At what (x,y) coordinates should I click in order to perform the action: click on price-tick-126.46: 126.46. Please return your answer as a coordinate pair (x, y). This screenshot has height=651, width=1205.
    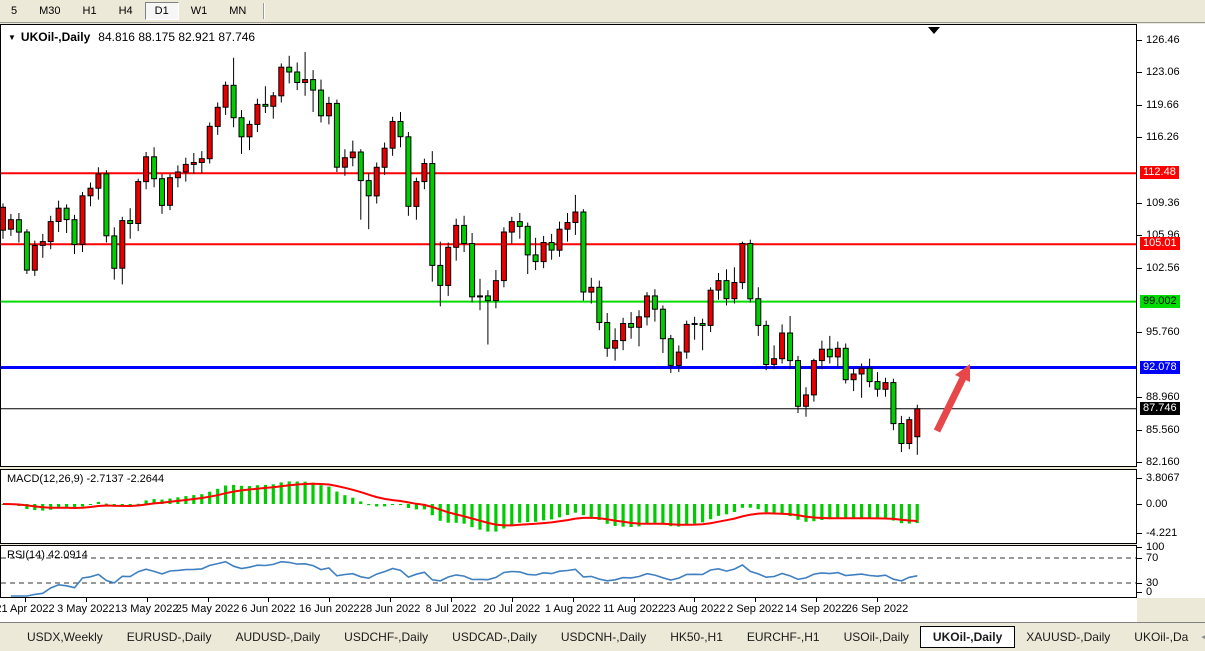
    Looking at the image, I should click on (1163, 40).